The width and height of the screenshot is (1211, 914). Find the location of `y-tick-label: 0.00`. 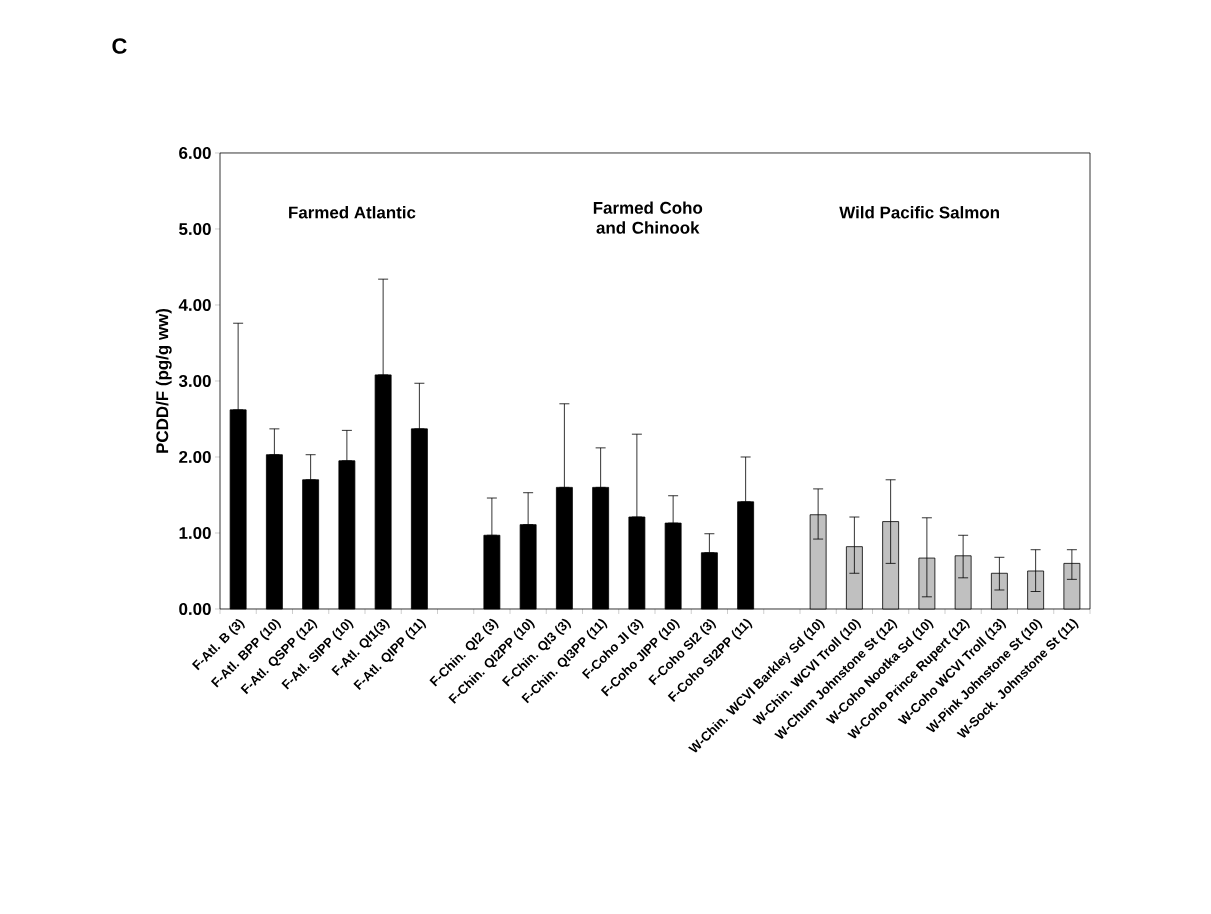

y-tick-label: 0.00 is located at coordinates (195, 608).